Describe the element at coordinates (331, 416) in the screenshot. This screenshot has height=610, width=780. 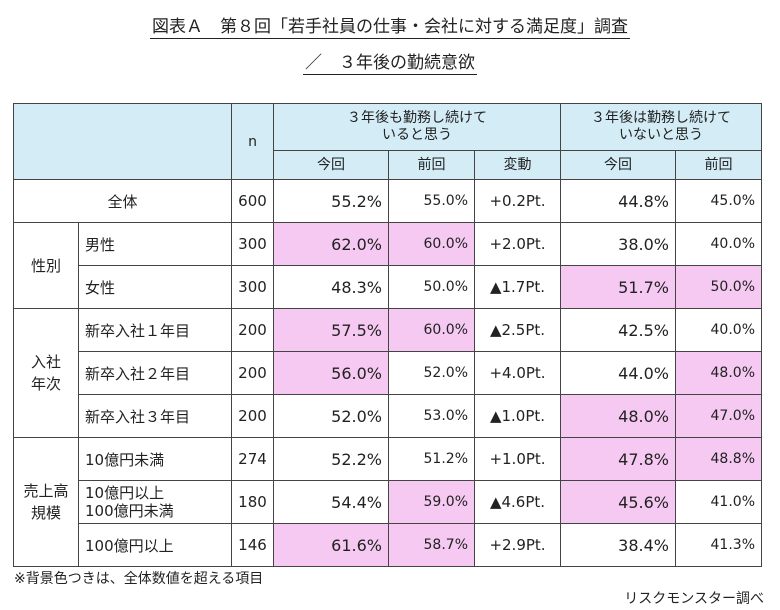
I see `cell-stay-cur: 52.0%` at that location.